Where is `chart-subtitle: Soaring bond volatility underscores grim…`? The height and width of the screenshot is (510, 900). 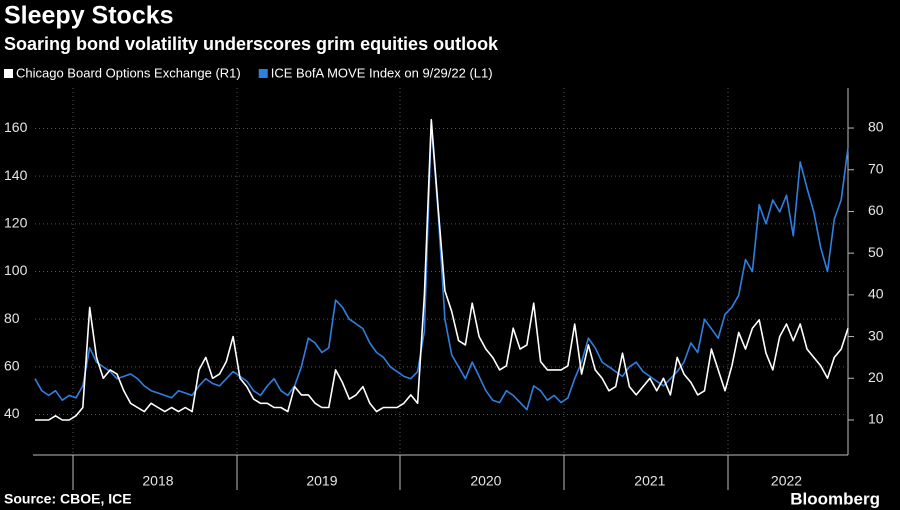
chart-subtitle: Soaring bond volatility underscores grim… is located at coordinates (251, 44).